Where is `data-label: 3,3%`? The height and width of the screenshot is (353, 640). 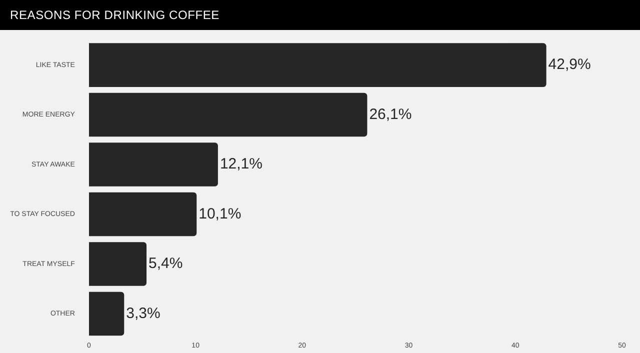 data-label: 3,3% is located at coordinates (143, 313).